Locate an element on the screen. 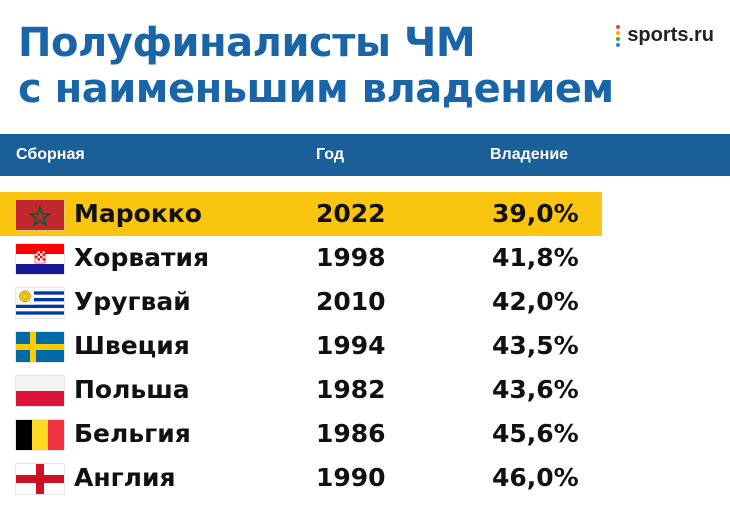 This screenshot has width=730, height=507. row-year: 1986 is located at coordinates (351, 433).